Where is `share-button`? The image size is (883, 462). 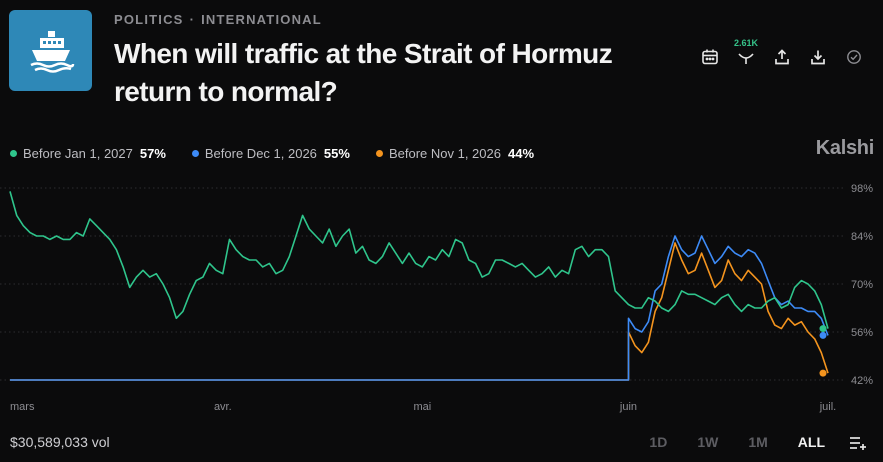 share-button is located at coordinates (782, 57).